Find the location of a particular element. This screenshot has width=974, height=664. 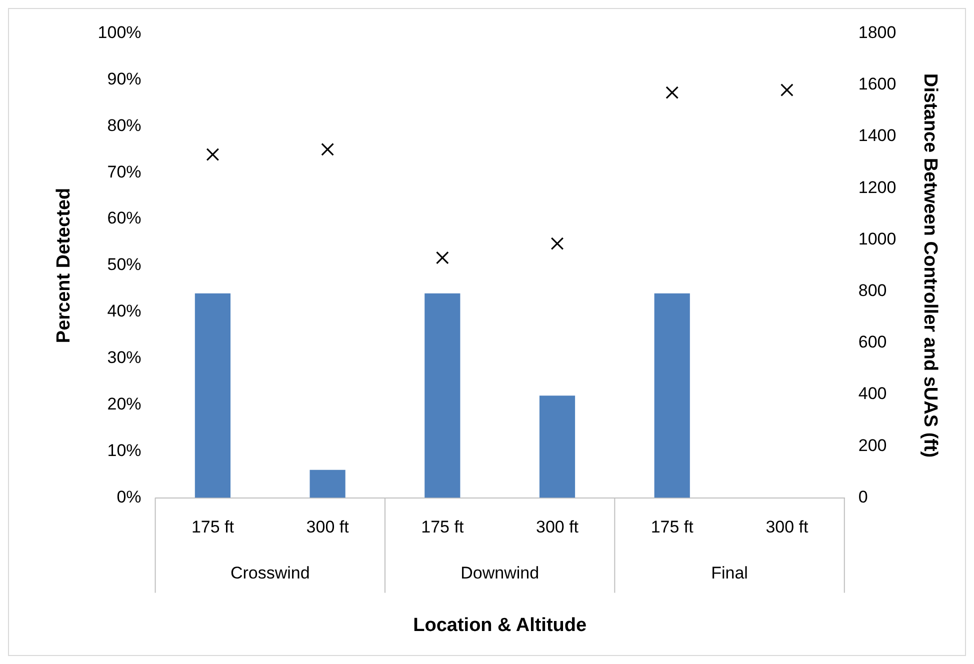

y2-tick-label: 1200 is located at coordinates (877, 187).